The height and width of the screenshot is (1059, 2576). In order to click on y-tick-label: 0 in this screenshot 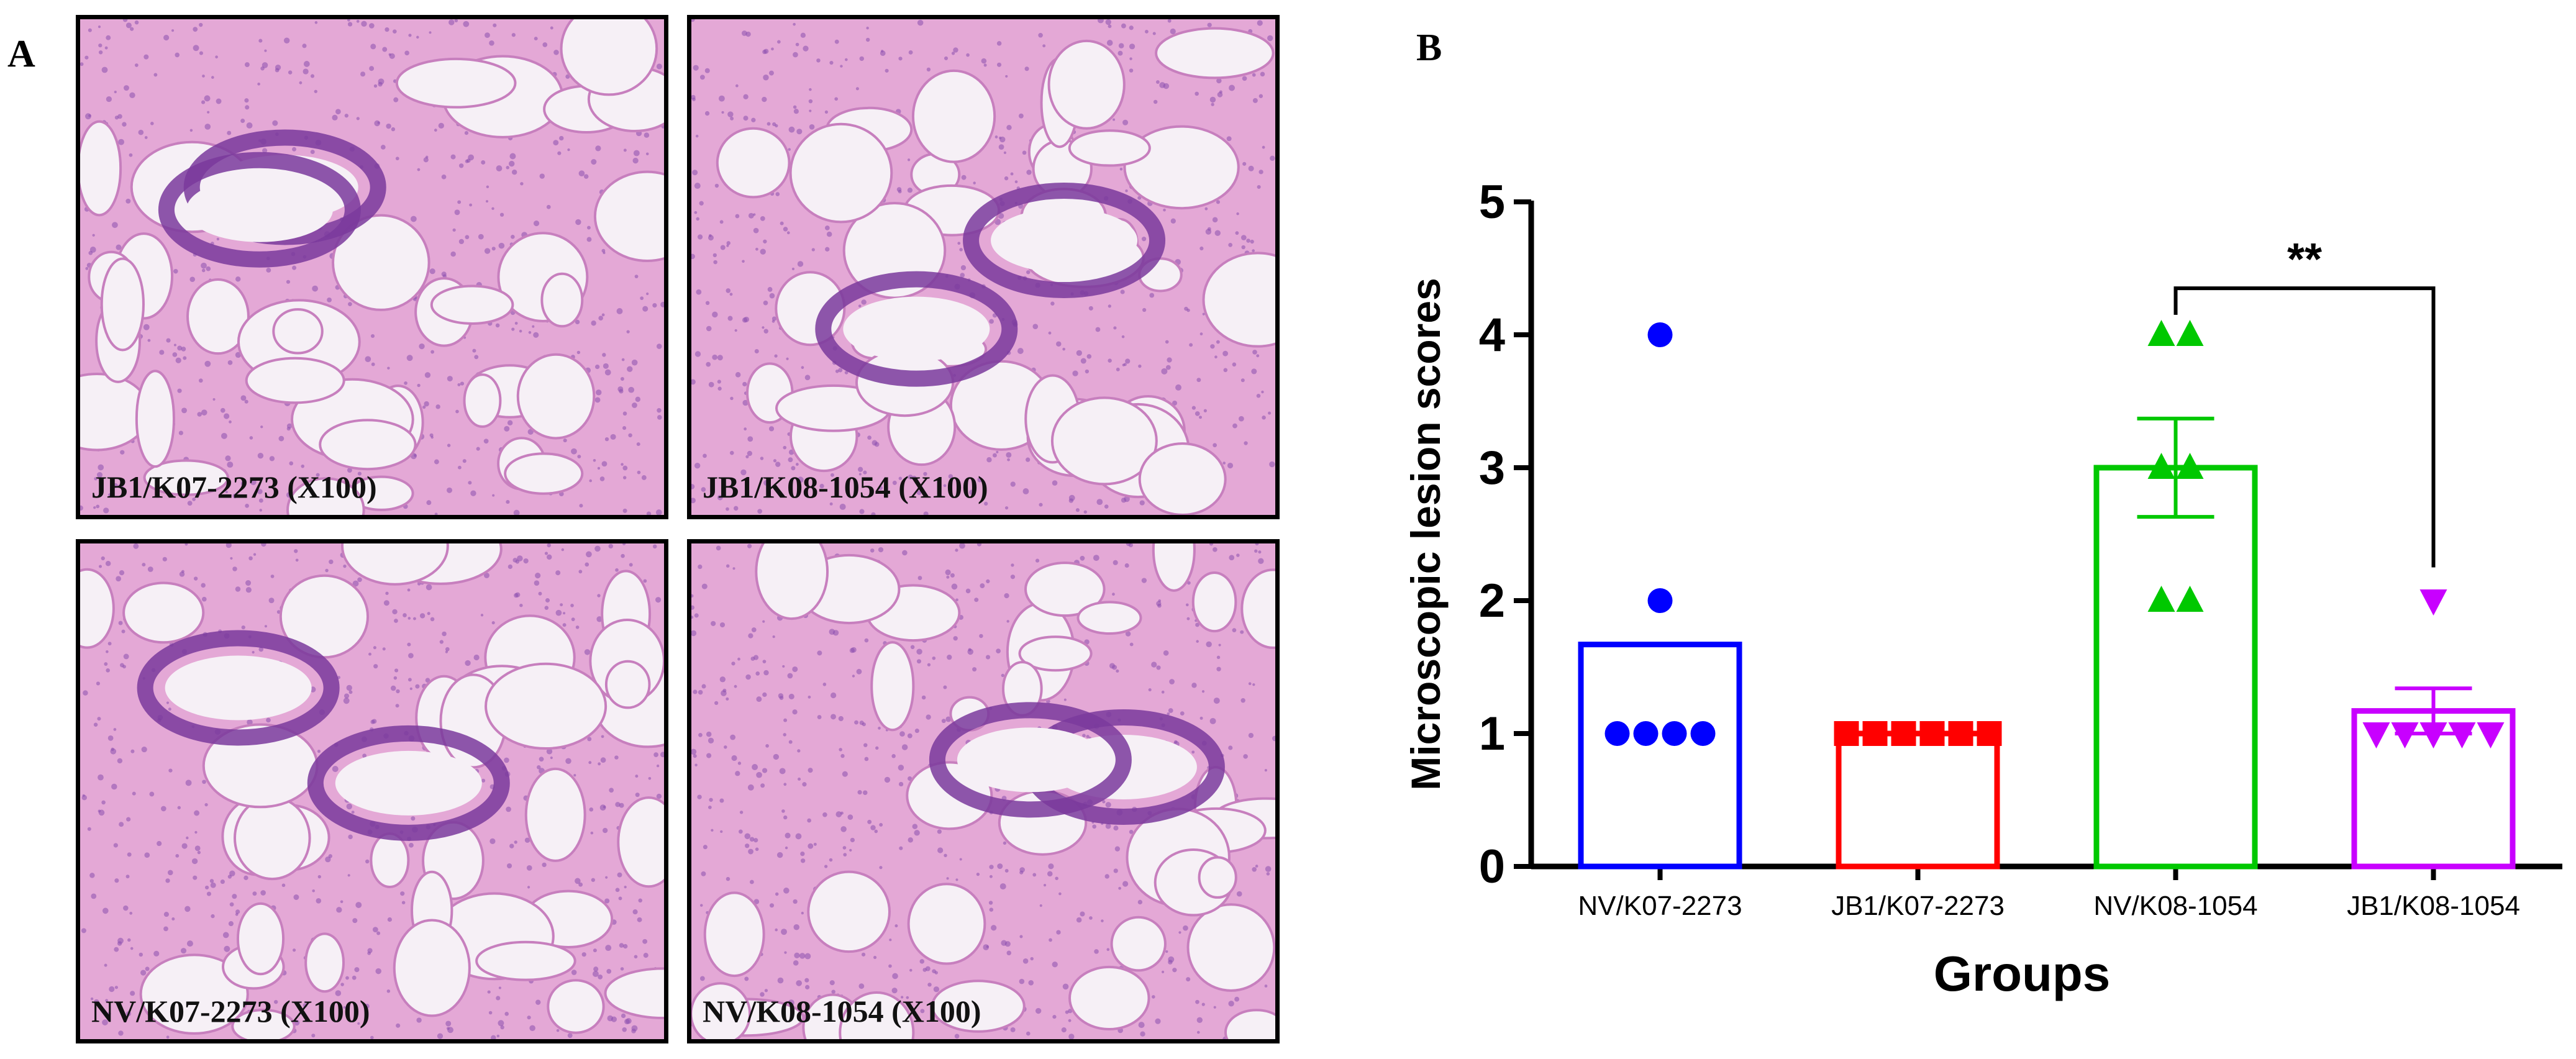, I will do `click(1492, 866)`.